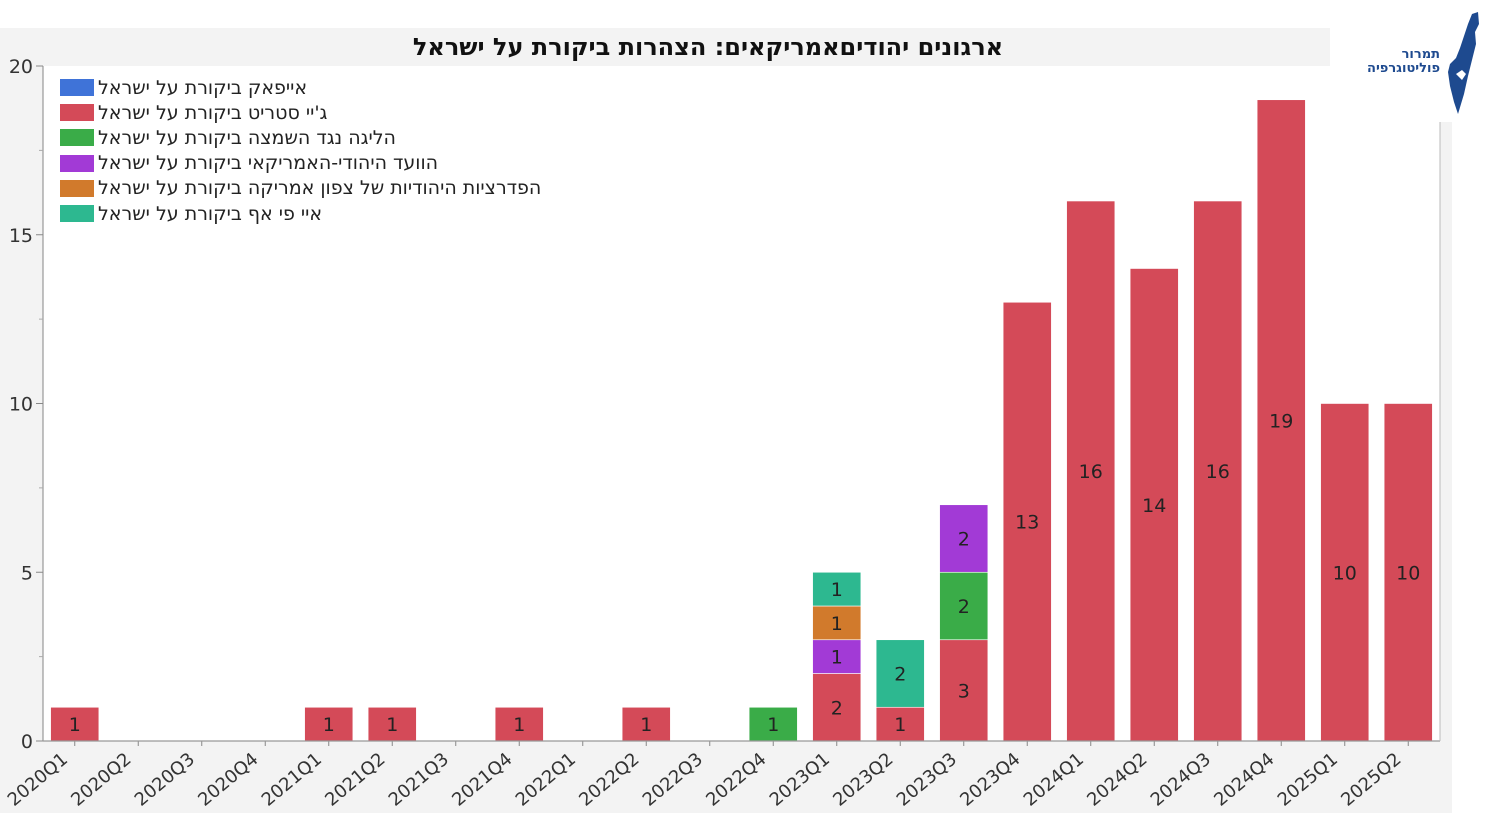  Describe the element at coordinates (247, 137) in the screenshot. I see `legend-label: הליגה נגד השמצה ביקורת על ישראל` at that location.